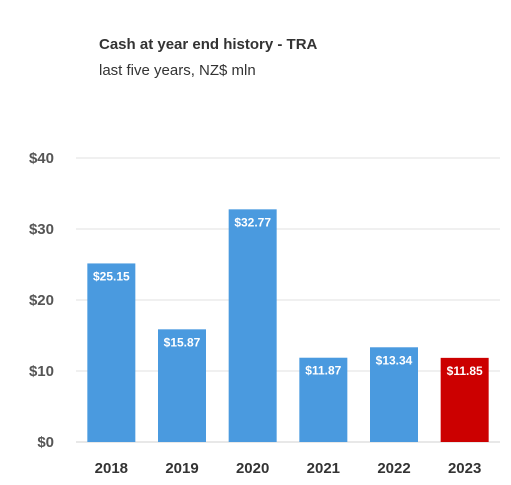 This screenshot has height=485, width=511. Describe the element at coordinates (394, 360) in the screenshot. I see `data-label-2022: $13.34` at that location.